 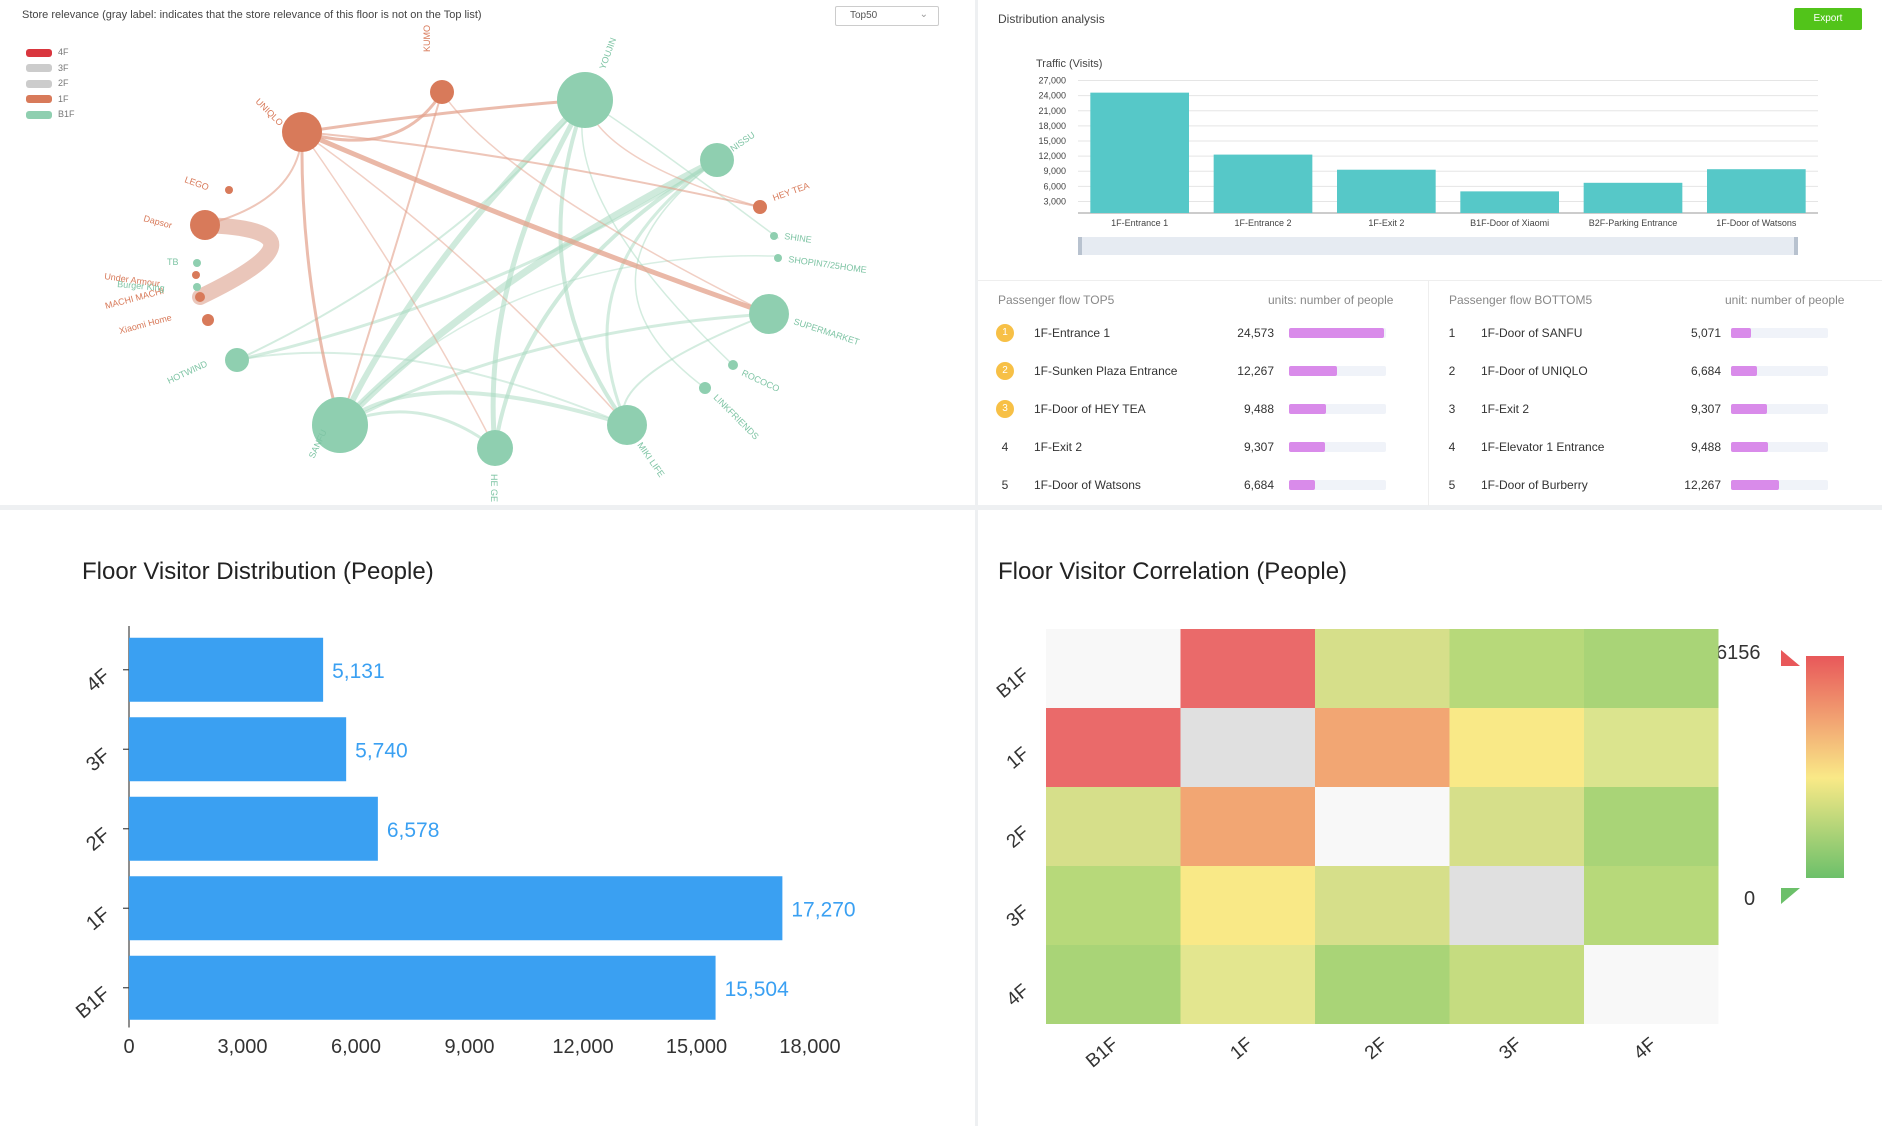 I want to click on node-under-armour, so click(x=196, y=275).